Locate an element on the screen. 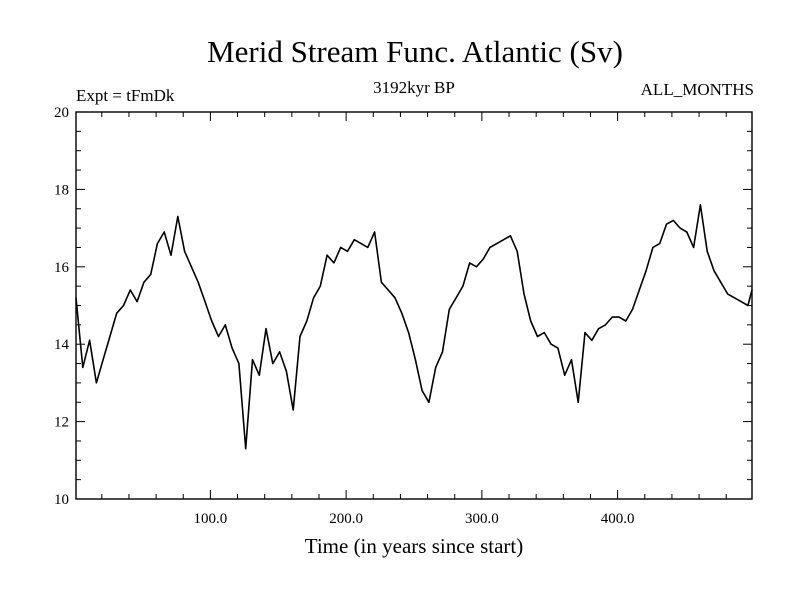 This screenshot has height=600, width=800. x-tick-label: 200.0 is located at coordinates (346, 519).